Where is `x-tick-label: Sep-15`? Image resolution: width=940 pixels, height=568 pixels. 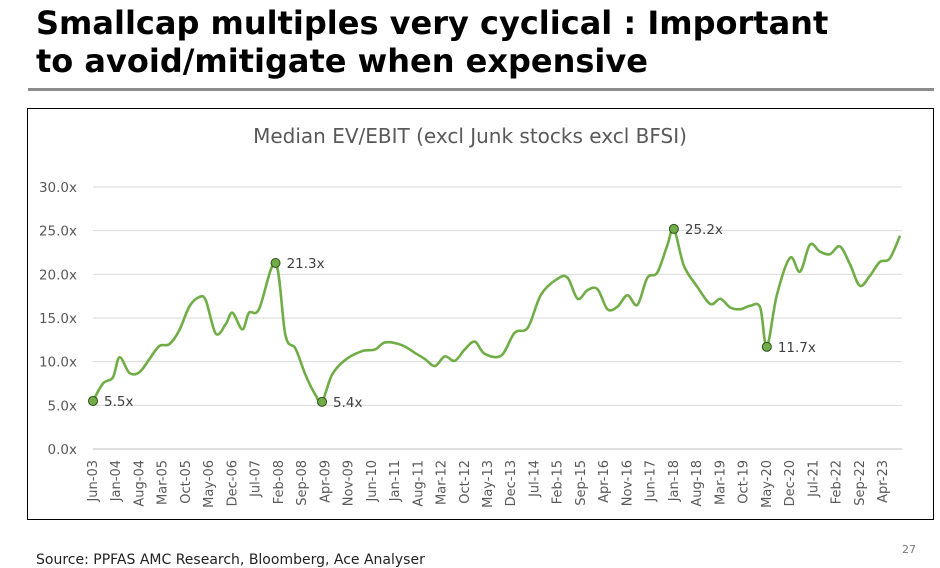 x-tick-label: Sep-15 is located at coordinates (581, 483).